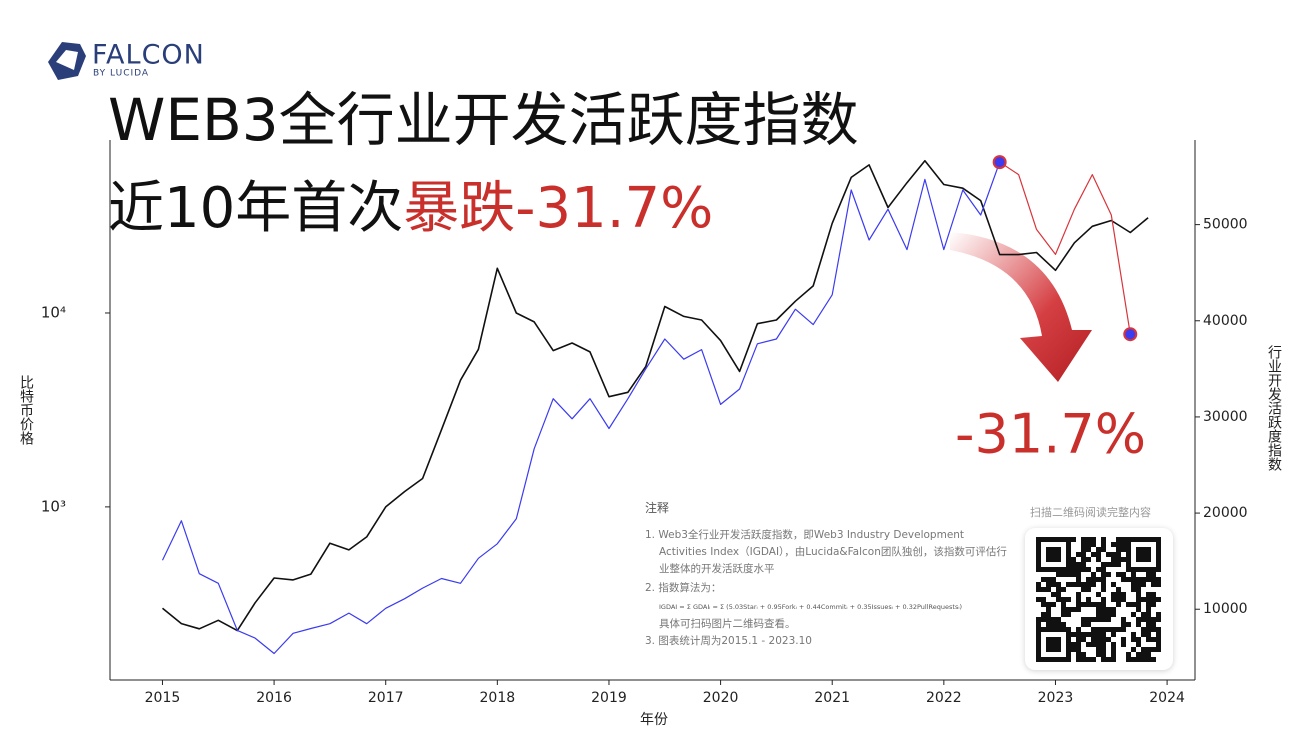 The width and height of the screenshot is (1302, 742). Describe the element at coordinates (1056, 698) in the screenshot. I see `x-tick-label: 2023` at that location.